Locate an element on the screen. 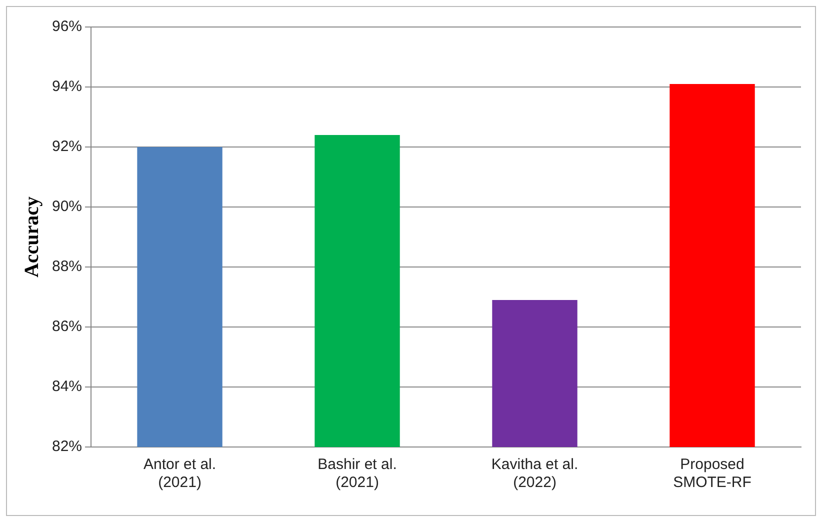 The height and width of the screenshot is (525, 824). x-tick-label: Kavitha et al. (2022) is located at coordinates (534, 474).